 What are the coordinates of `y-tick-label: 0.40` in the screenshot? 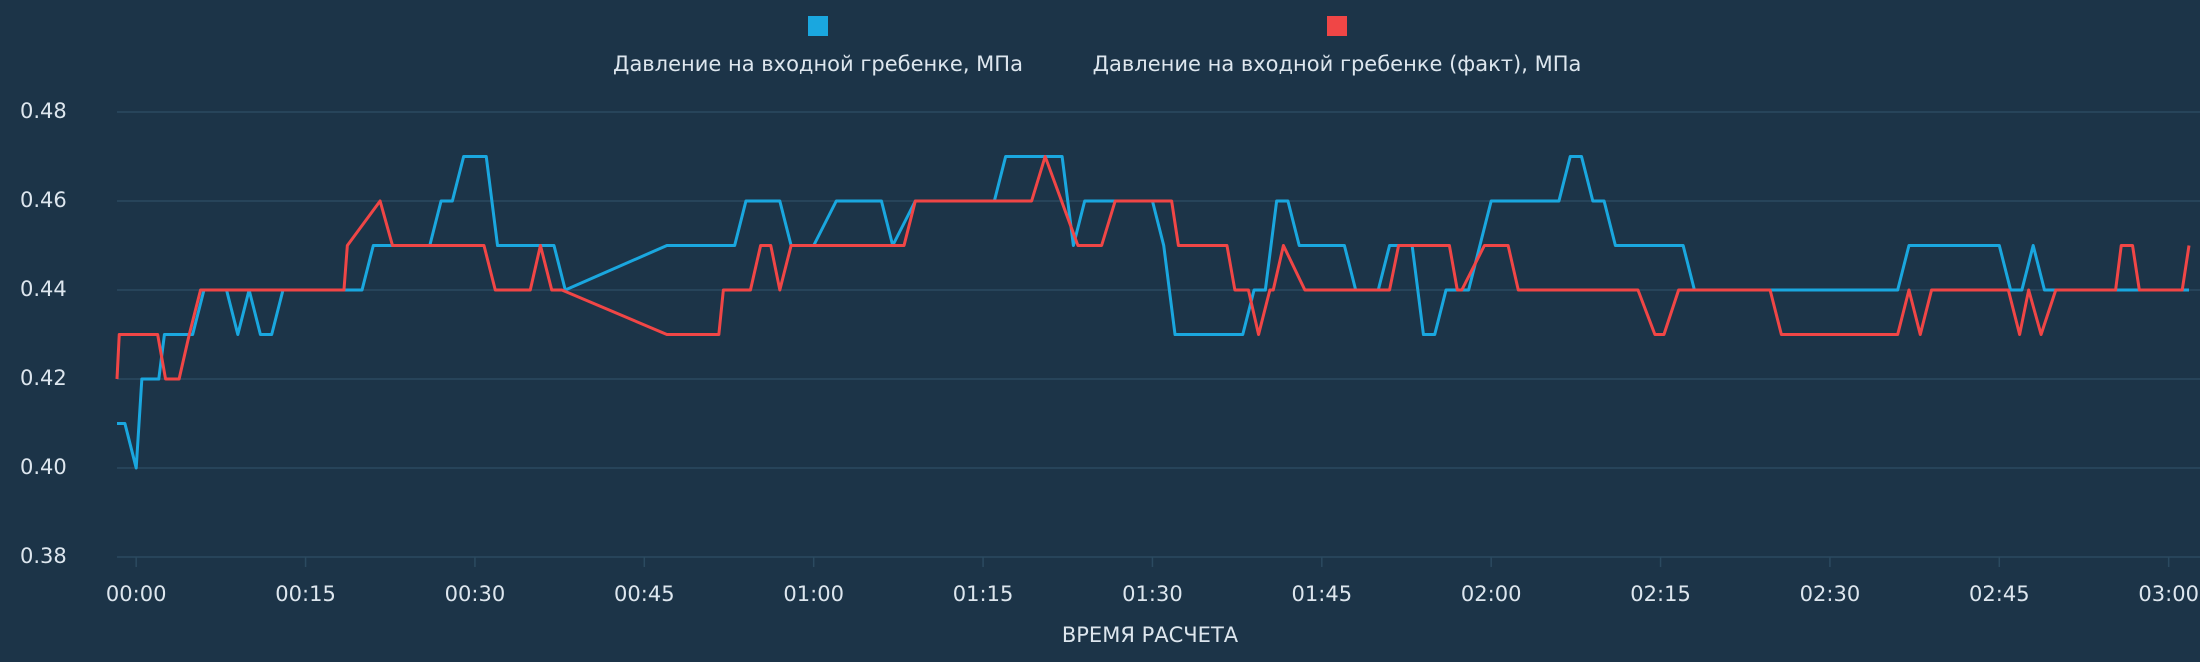 It's located at (43, 467).